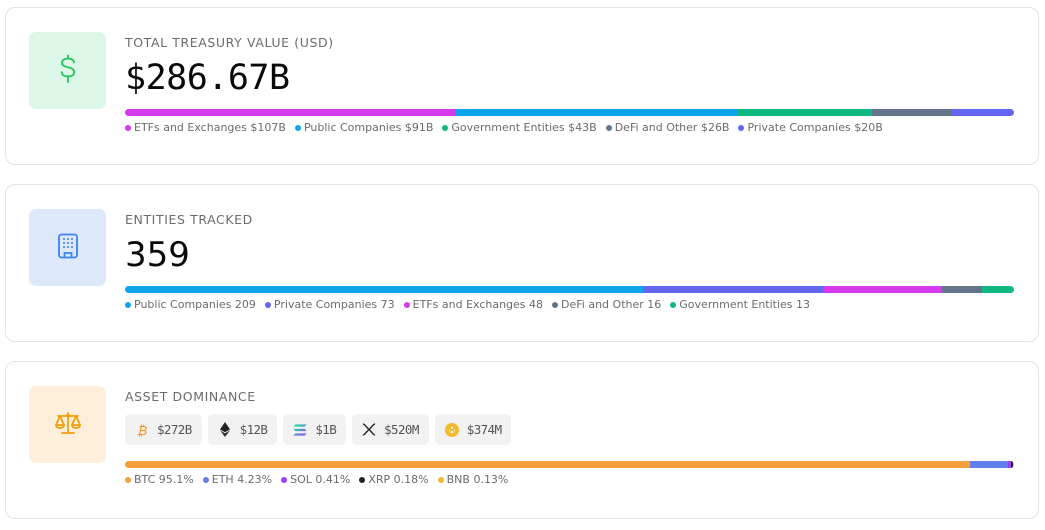 Image resolution: width=1045 pixels, height=530 pixels. What do you see at coordinates (451, 429) in the screenshot?
I see `bnb-icon` at bounding box center [451, 429].